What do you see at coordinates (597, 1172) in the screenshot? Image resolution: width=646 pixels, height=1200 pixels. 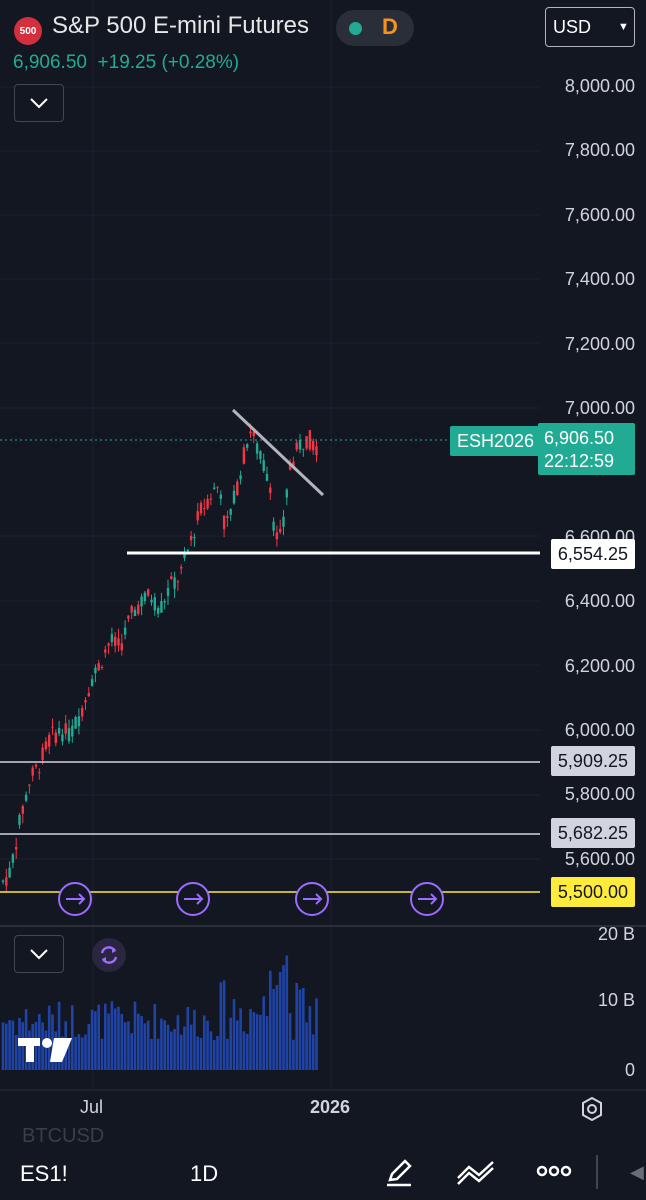 I see `toolbar-divider` at bounding box center [597, 1172].